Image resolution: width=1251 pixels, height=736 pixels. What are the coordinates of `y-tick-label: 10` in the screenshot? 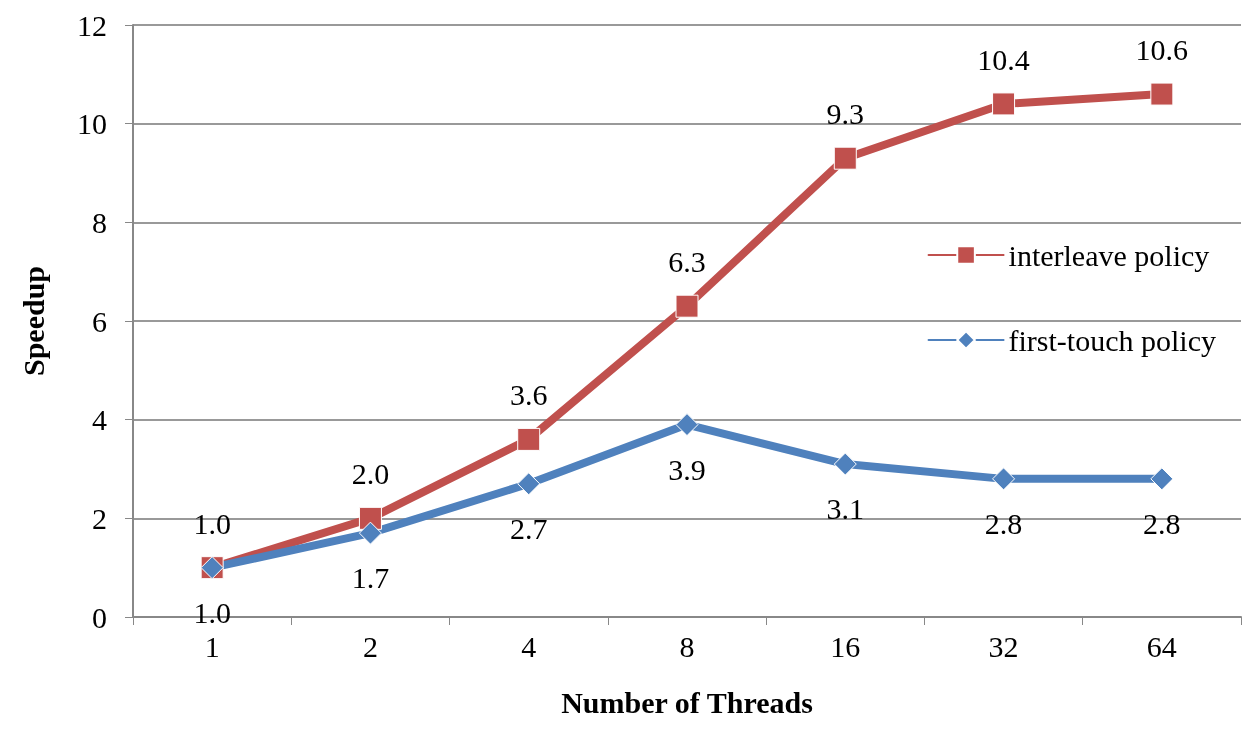 It's located at (92, 124).